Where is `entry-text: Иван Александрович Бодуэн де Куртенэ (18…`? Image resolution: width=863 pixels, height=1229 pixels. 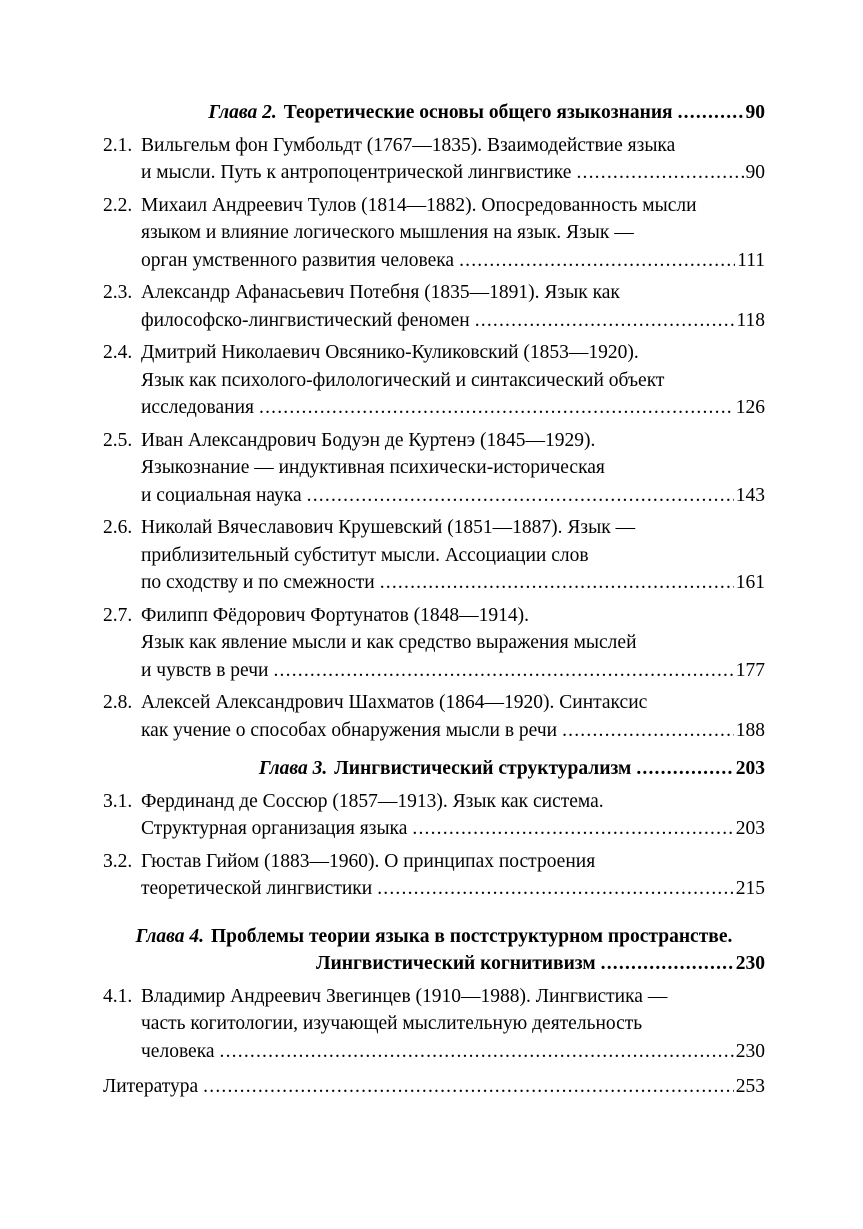
entry-text: Иван Александрович Бодуэн де Куртенэ (18… is located at coordinates (368, 440).